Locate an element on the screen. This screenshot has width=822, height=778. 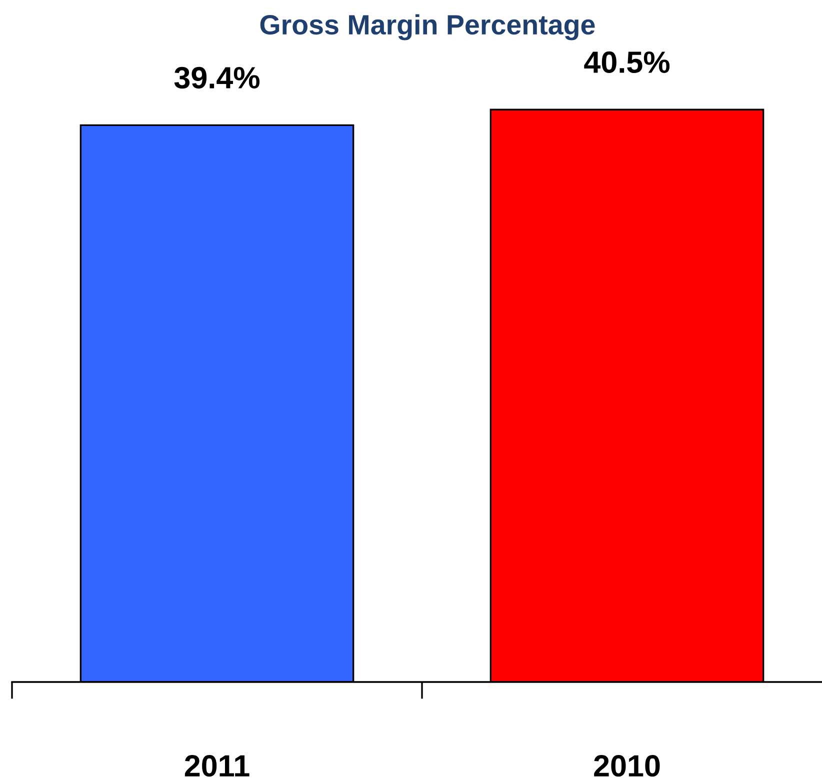
data-label: 40.5% is located at coordinates (627, 62).